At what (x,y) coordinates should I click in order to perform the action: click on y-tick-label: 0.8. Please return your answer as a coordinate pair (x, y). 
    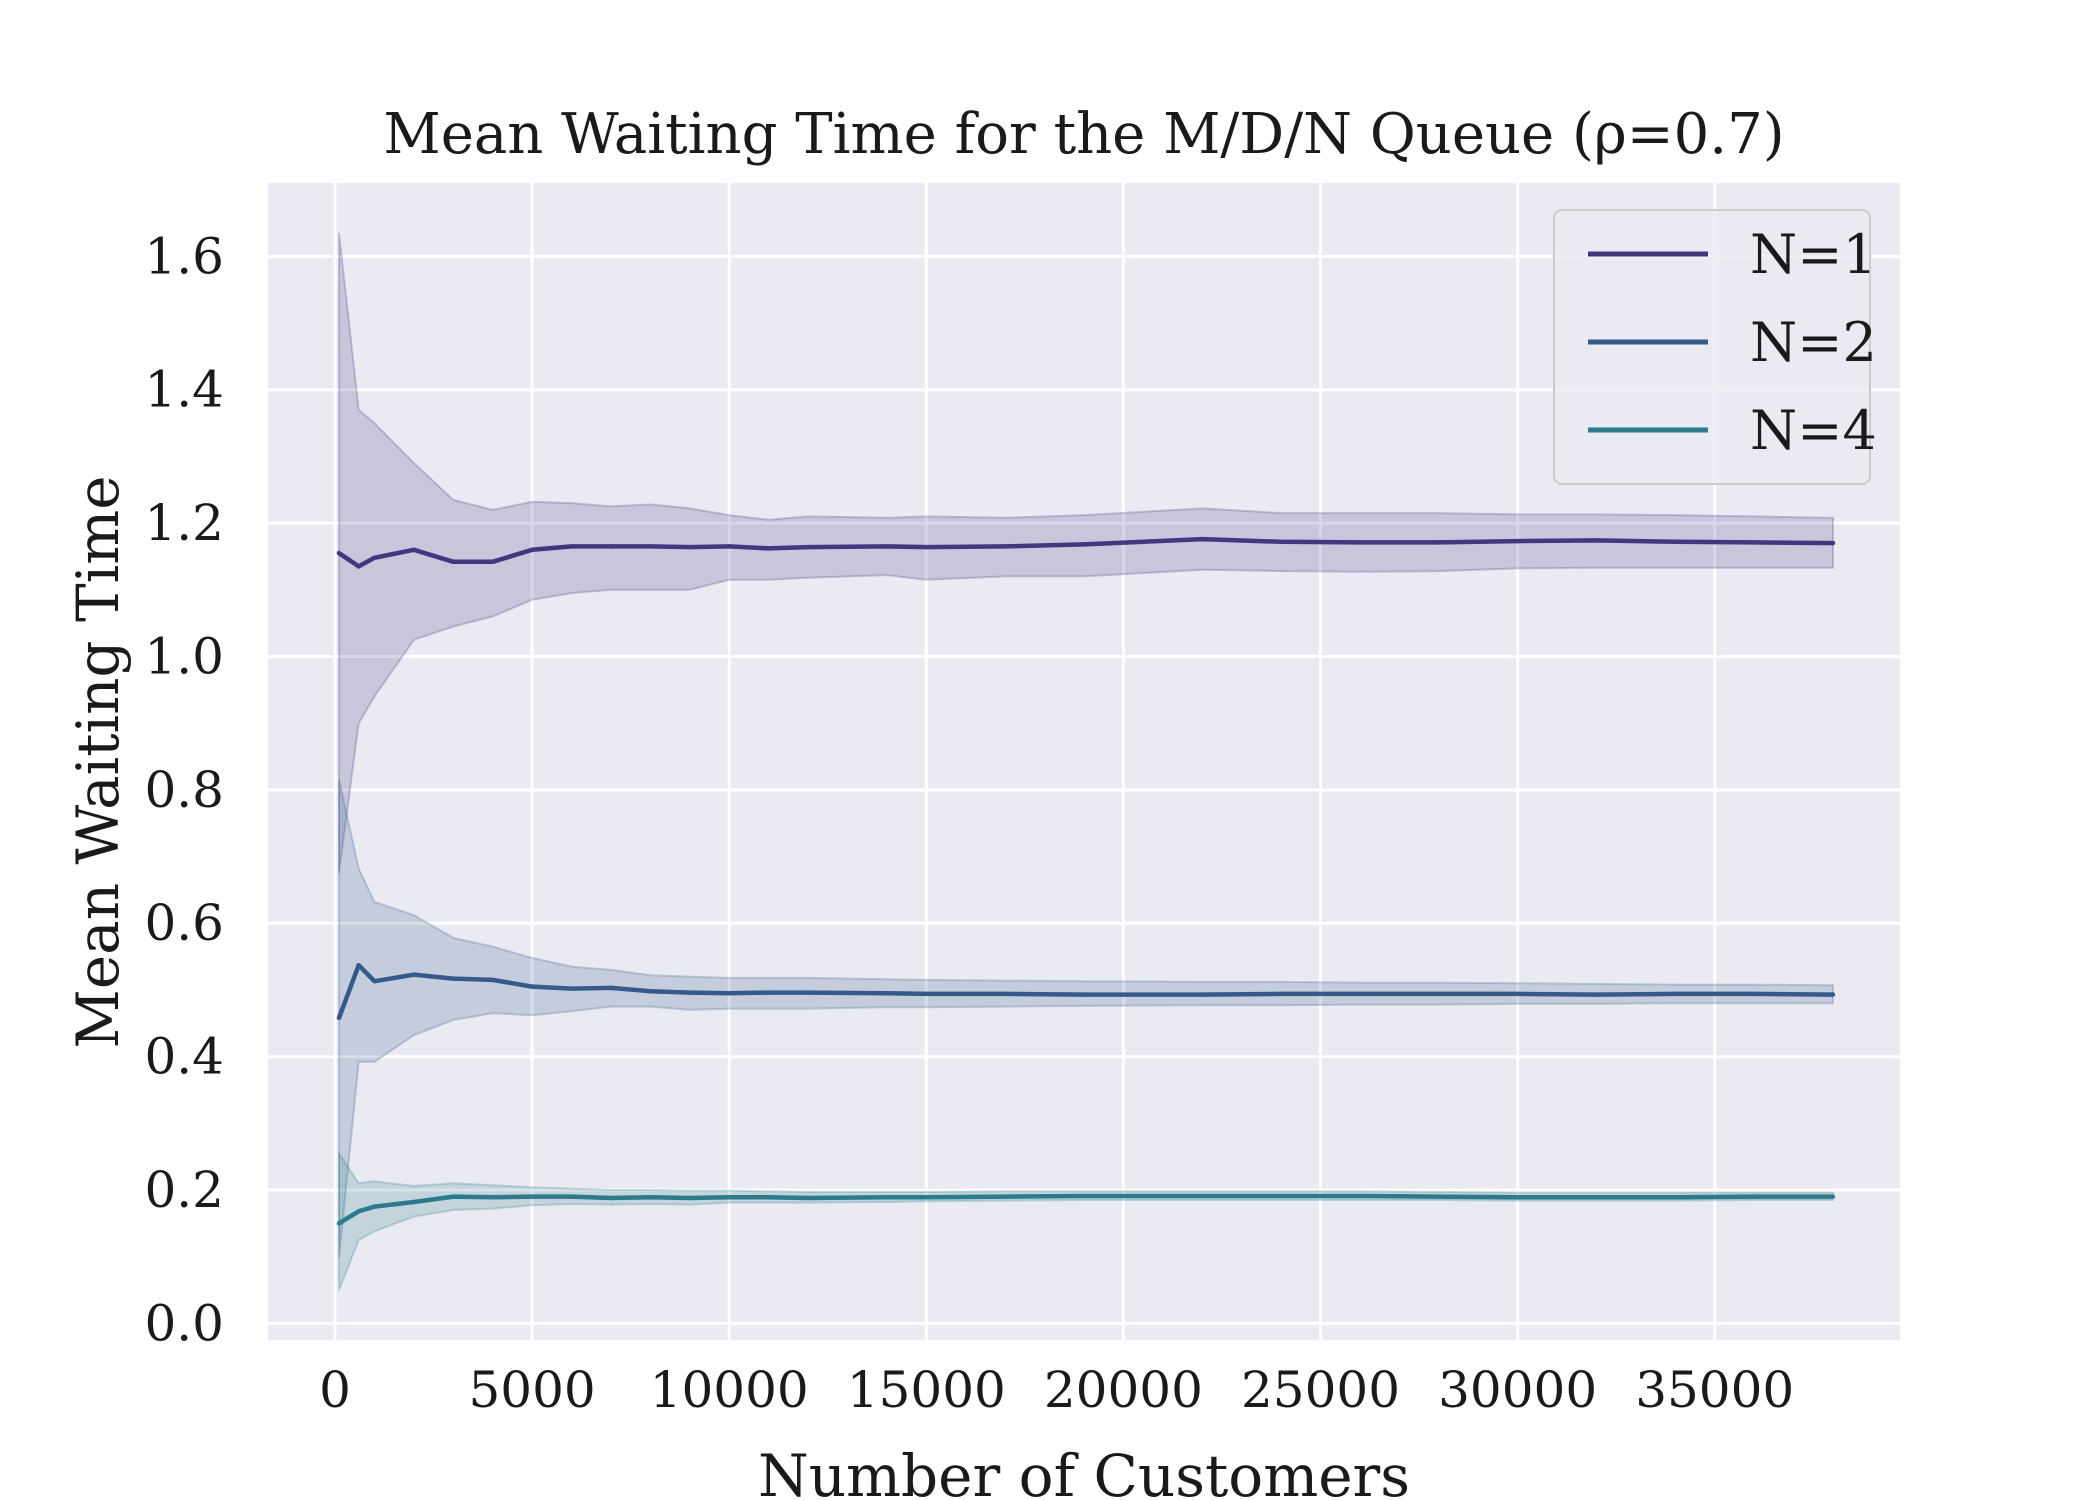
    Looking at the image, I should click on (184, 790).